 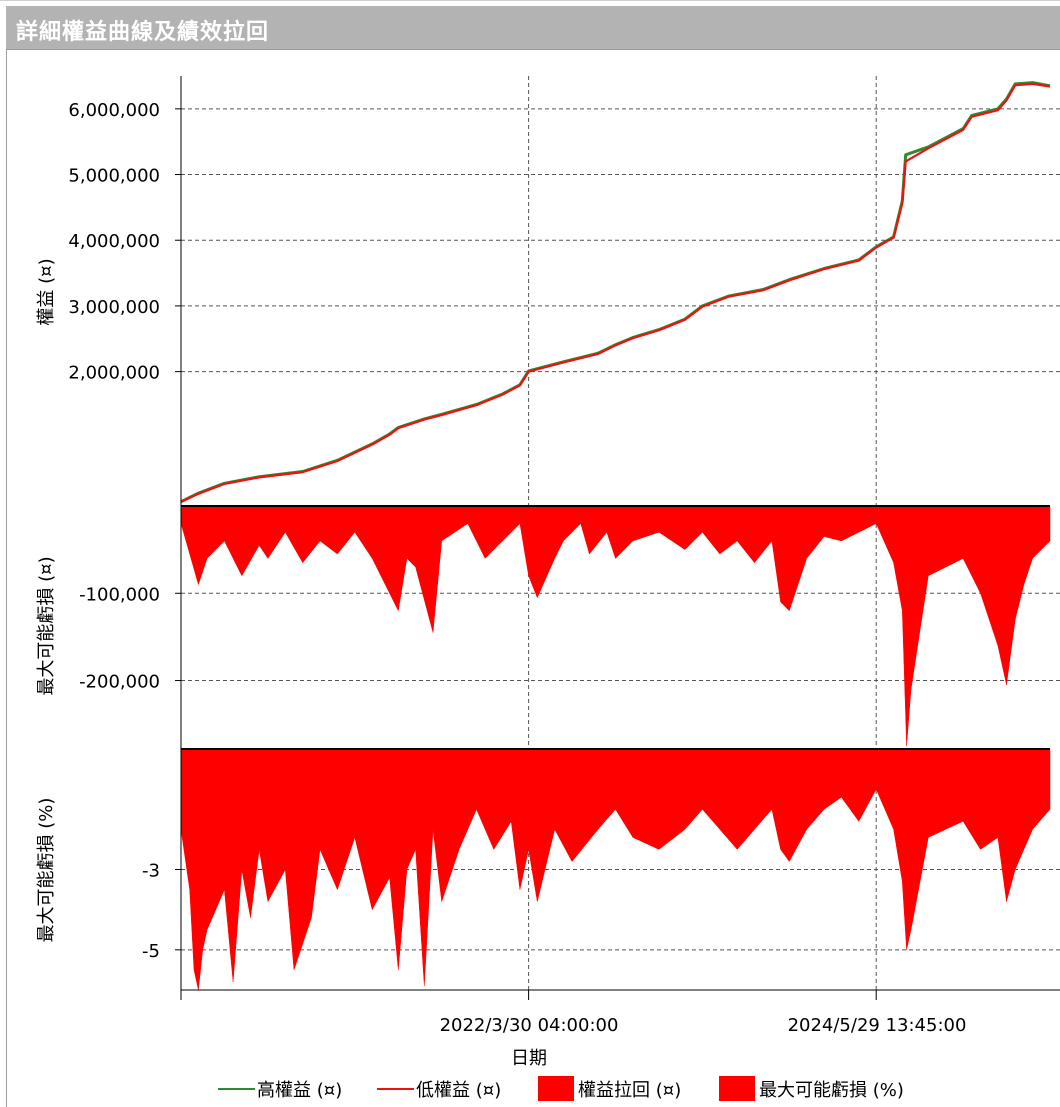 I want to click on equity-y-label: 權益 (¤), so click(x=46, y=291).